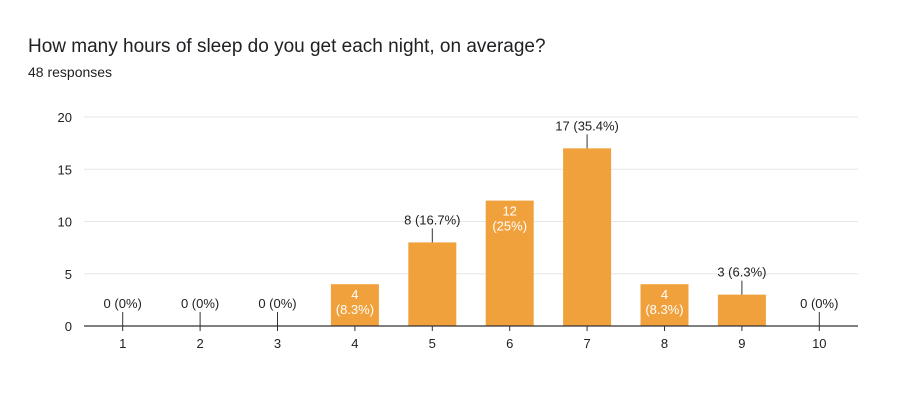  Describe the element at coordinates (741, 343) in the screenshot. I see `x-tick-label: 9` at that location.